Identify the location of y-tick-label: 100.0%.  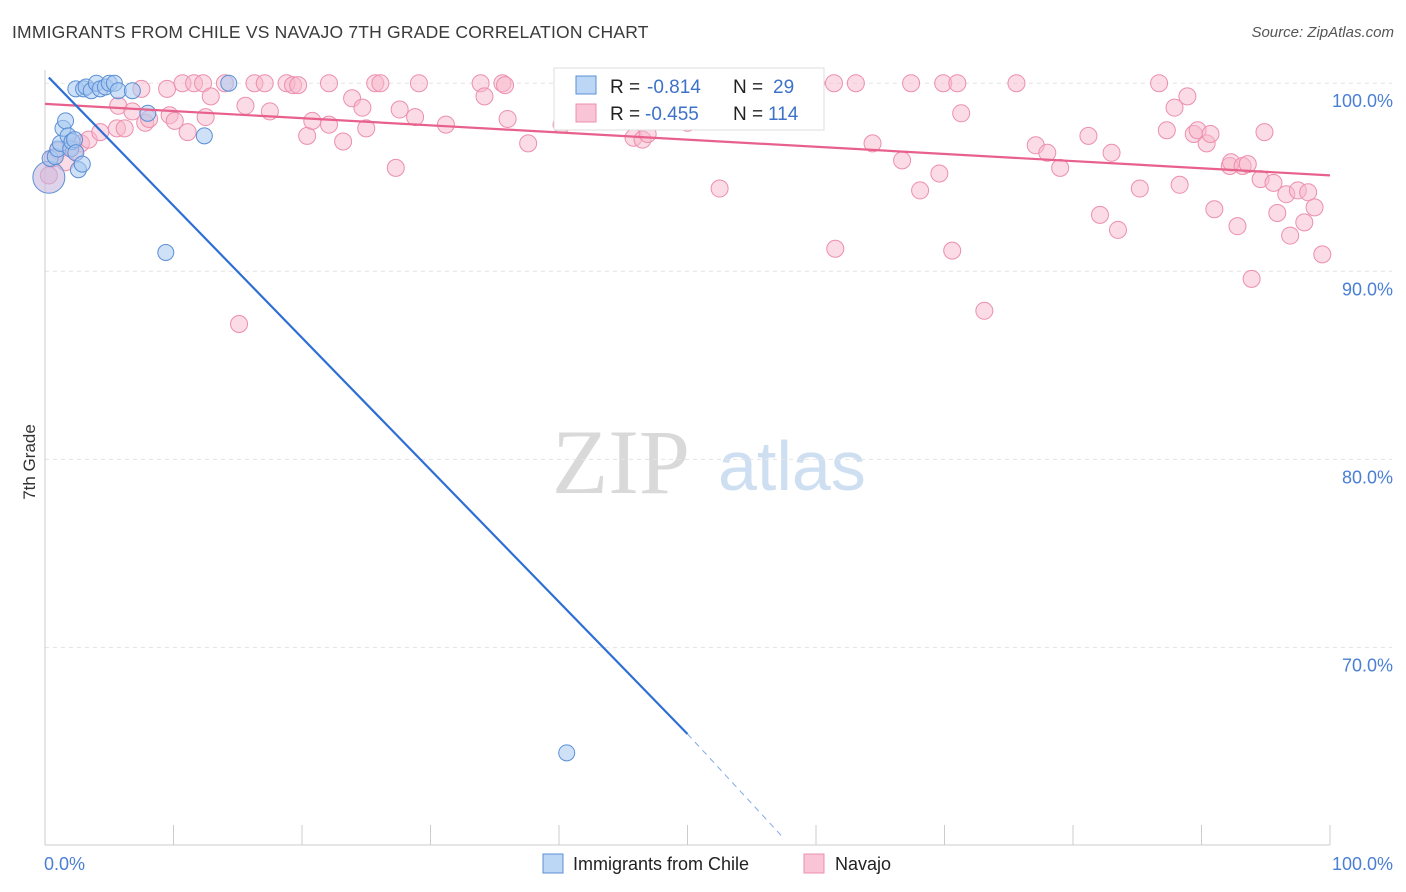
(1362, 101).